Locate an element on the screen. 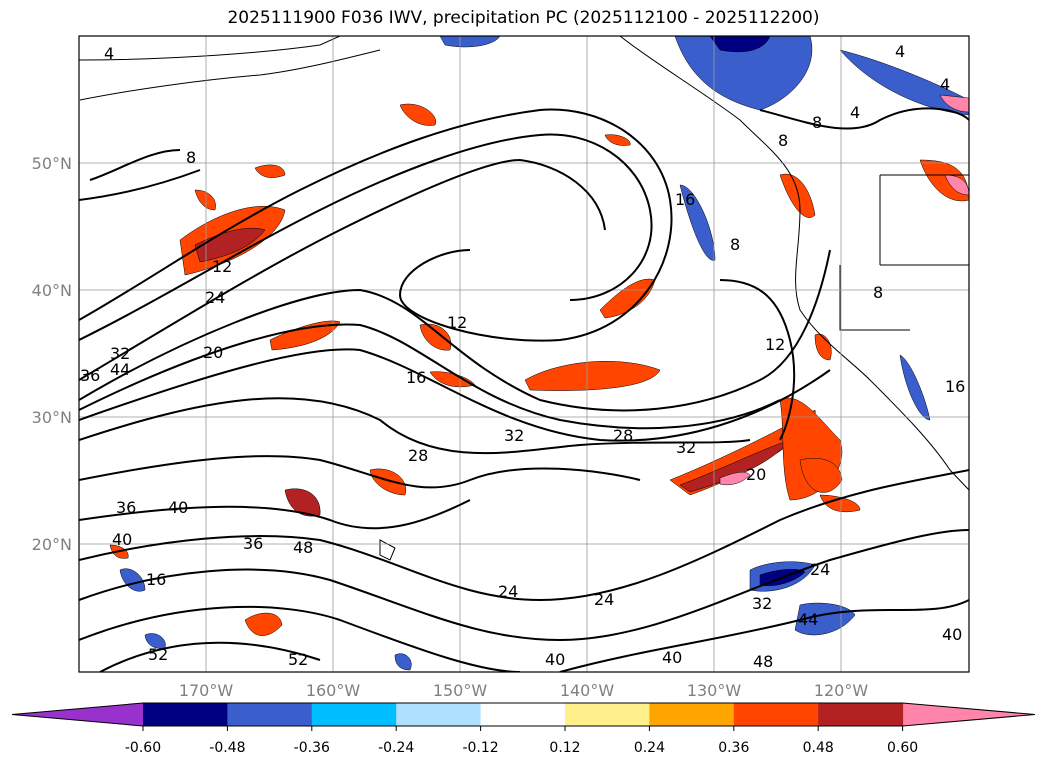 Image resolution: width=1047 pixels, height=765 pixels. colorbar-tick-label: -0.48 is located at coordinates (227, 748).